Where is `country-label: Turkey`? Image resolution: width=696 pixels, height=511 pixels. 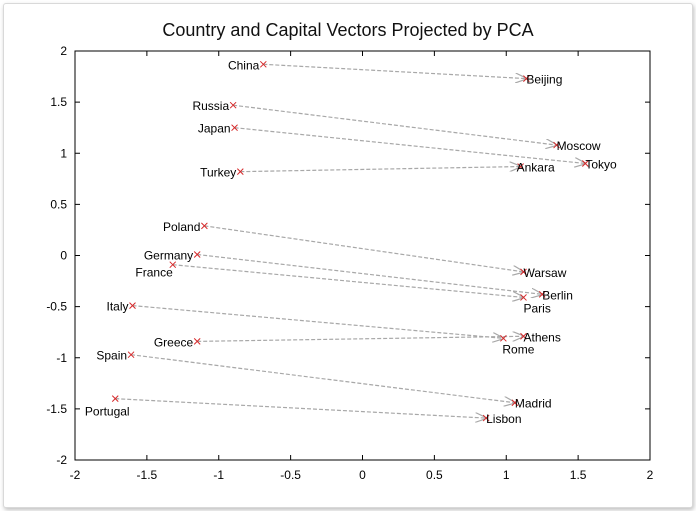 country-label: Turkey is located at coordinates (218, 173).